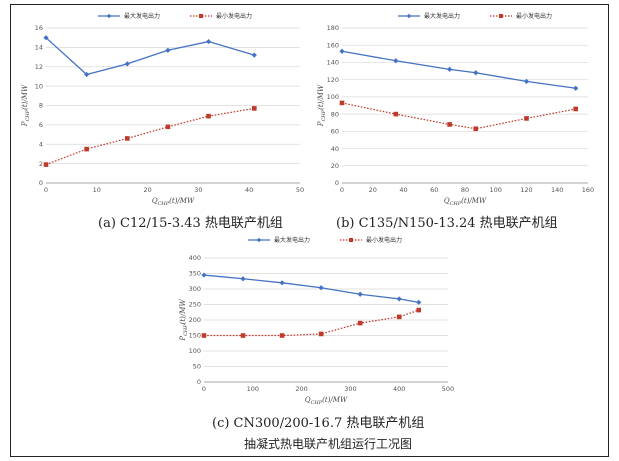 Image resolution: width=619 pixels, height=461 pixels. I want to click on y-tick-label: 150, so click(195, 336).